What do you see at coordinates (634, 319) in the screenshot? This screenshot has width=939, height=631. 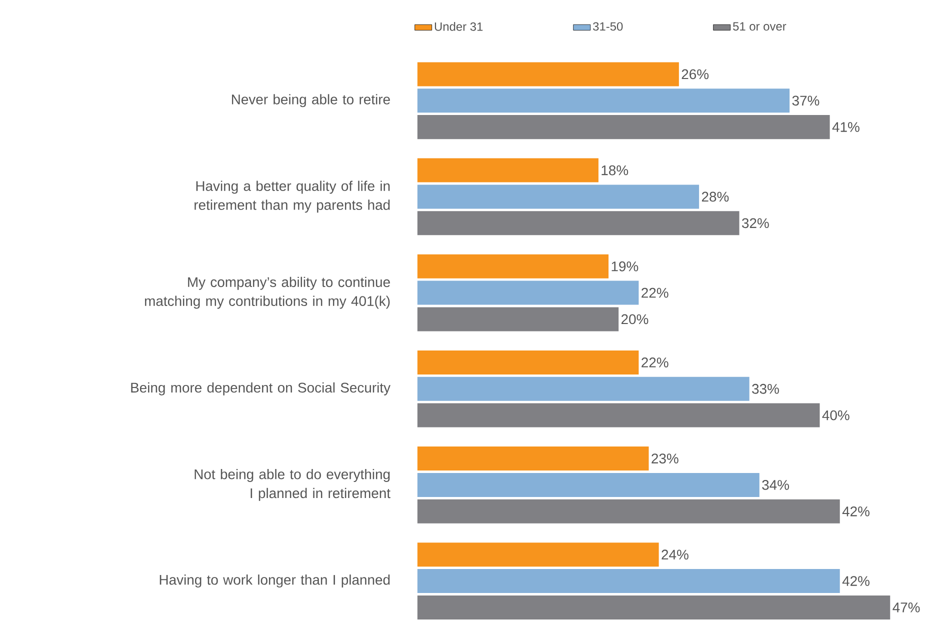 I see `data-label: 20%` at bounding box center [634, 319].